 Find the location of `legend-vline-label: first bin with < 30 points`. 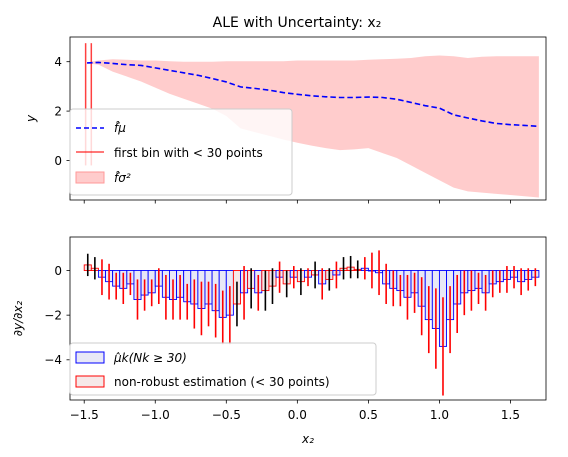

legend-vline-label: first bin with < 30 points is located at coordinates (188, 153).